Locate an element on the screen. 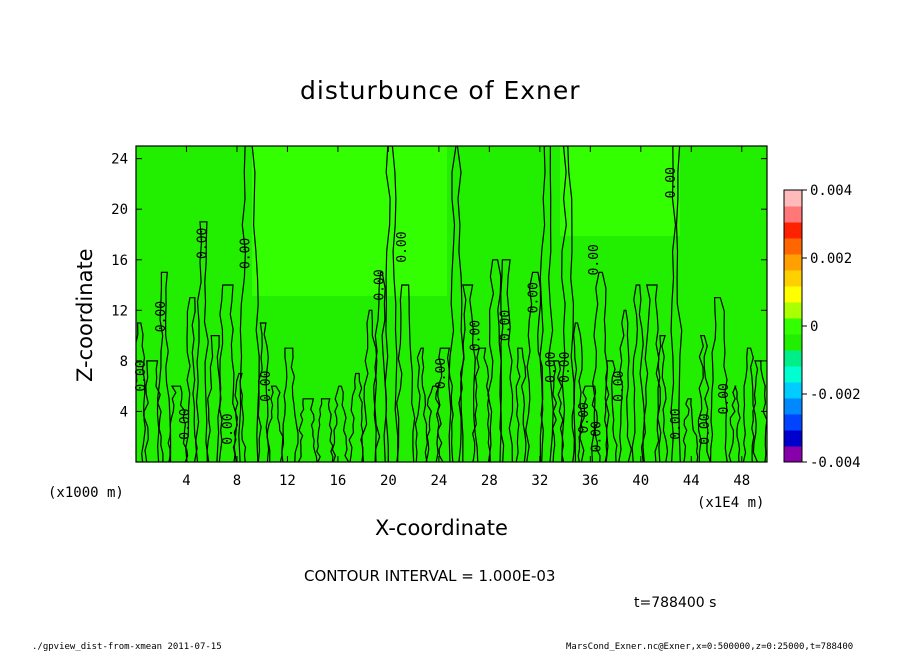 The width and height of the screenshot is (904, 654). x-tick-label: 28 is located at coordinates (489, 481).